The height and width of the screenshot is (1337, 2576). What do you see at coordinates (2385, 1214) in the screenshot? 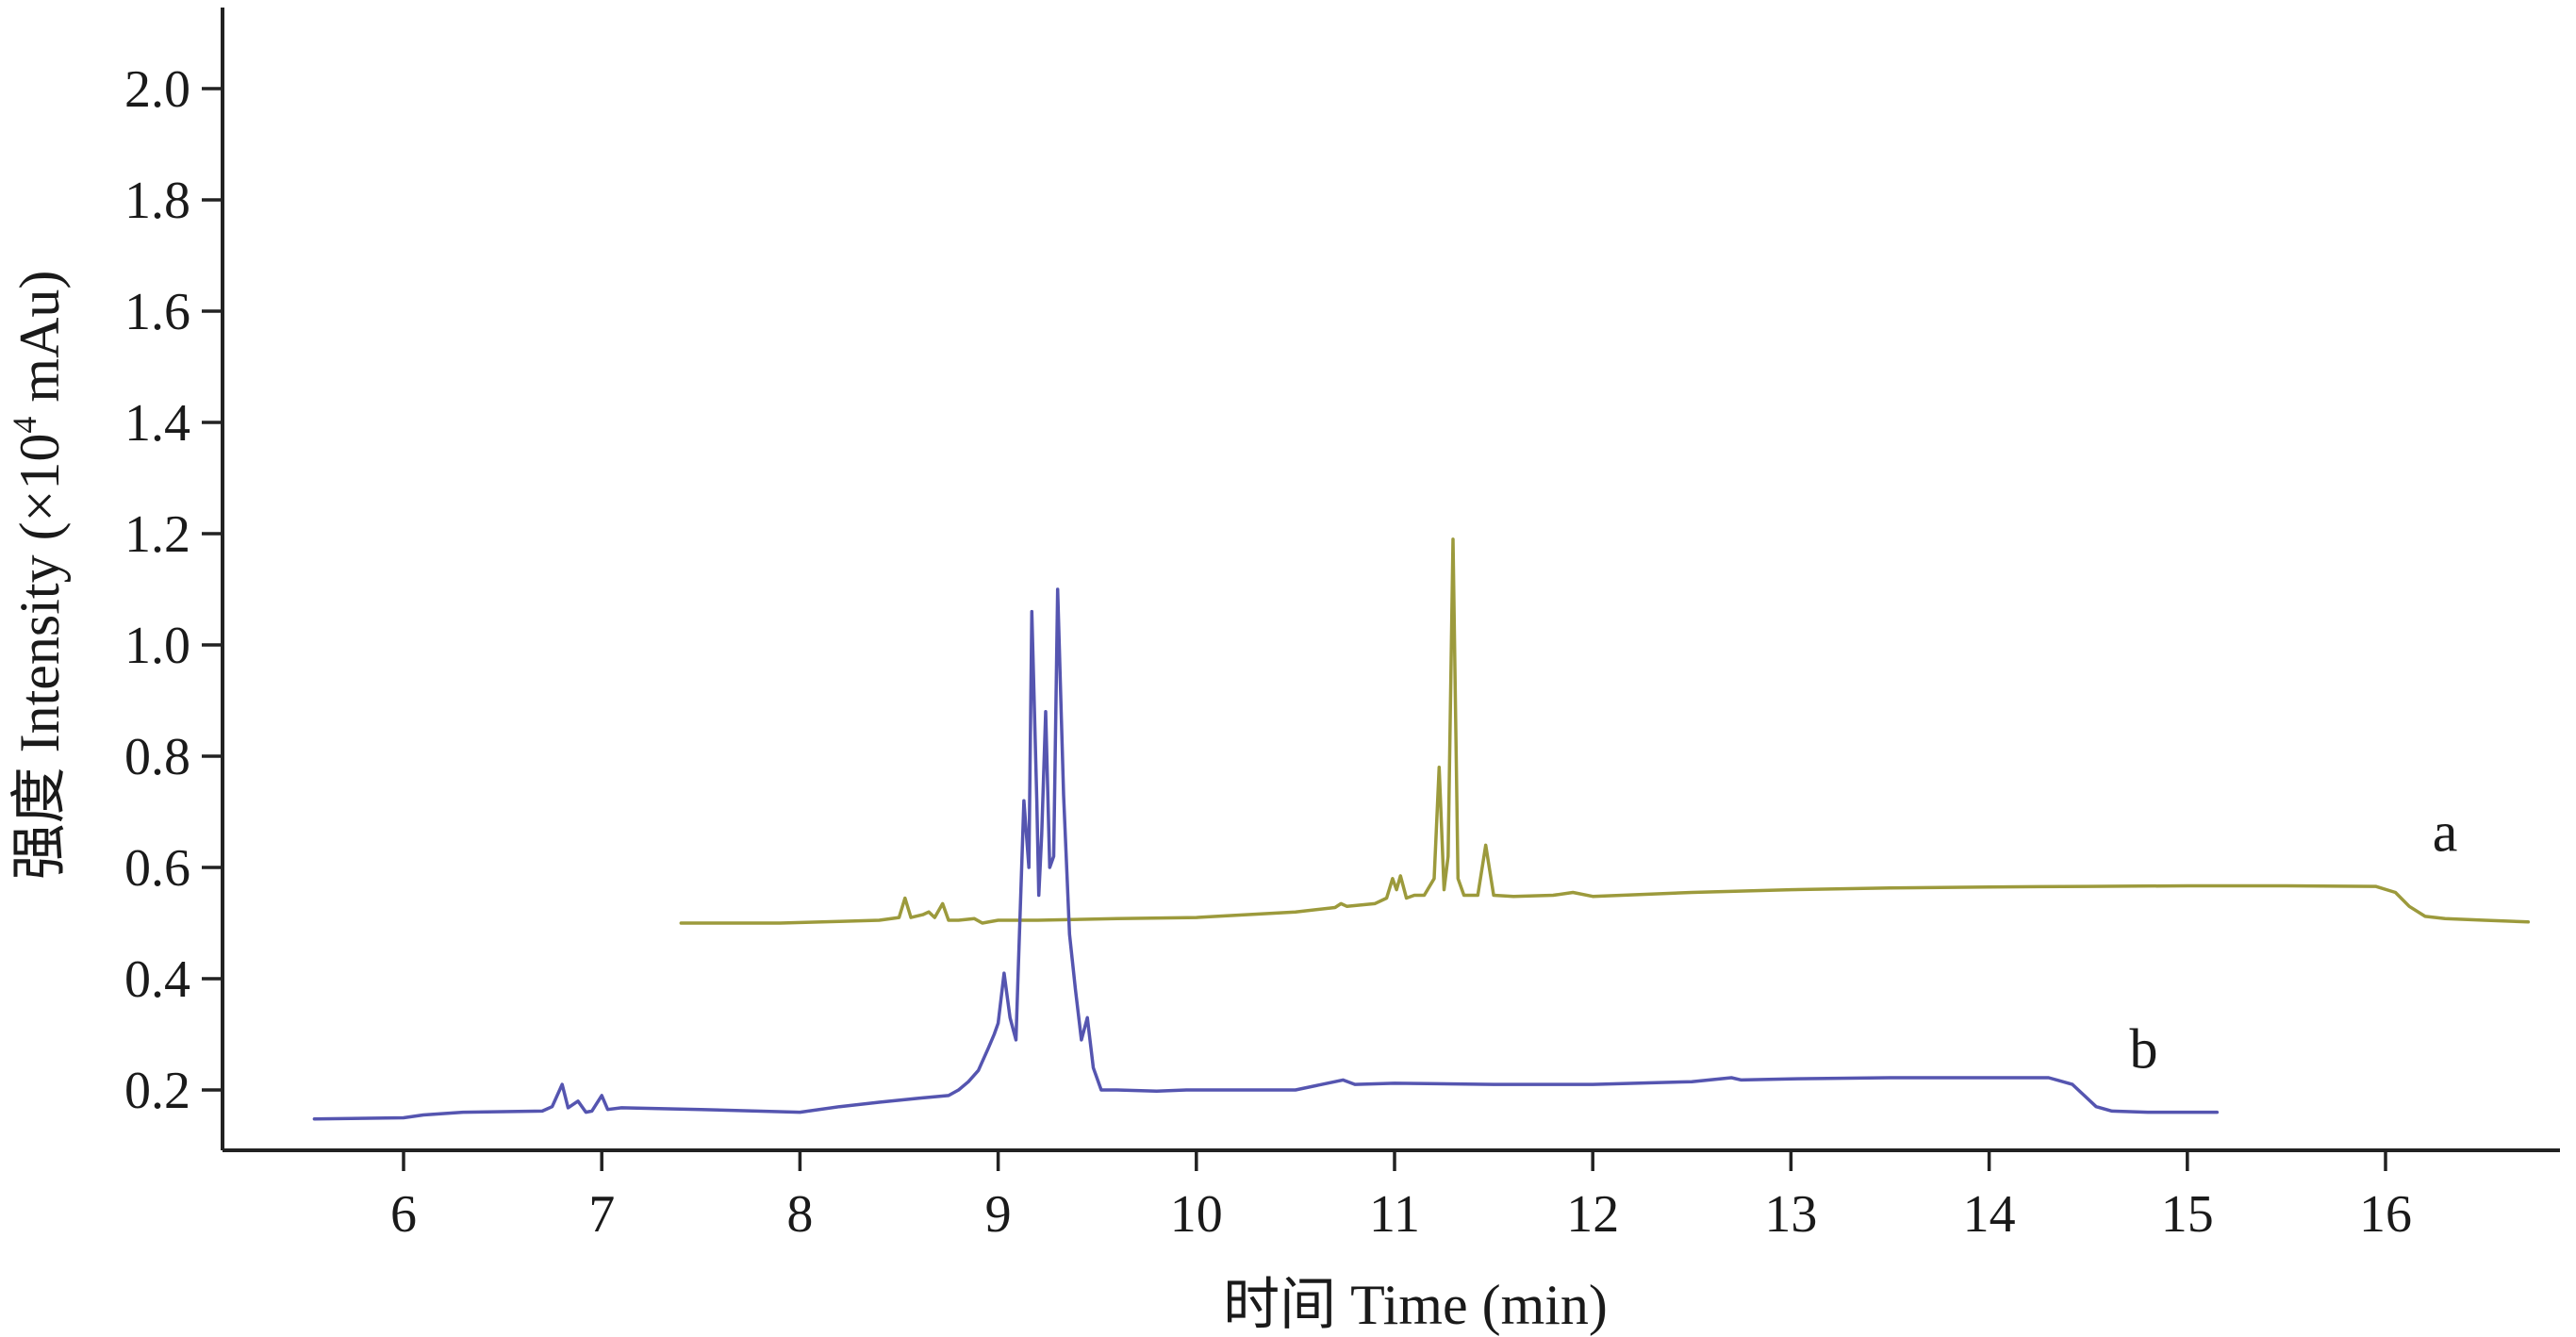
I see `x-tick-label: 16` at bounding box center [2385, 1214].